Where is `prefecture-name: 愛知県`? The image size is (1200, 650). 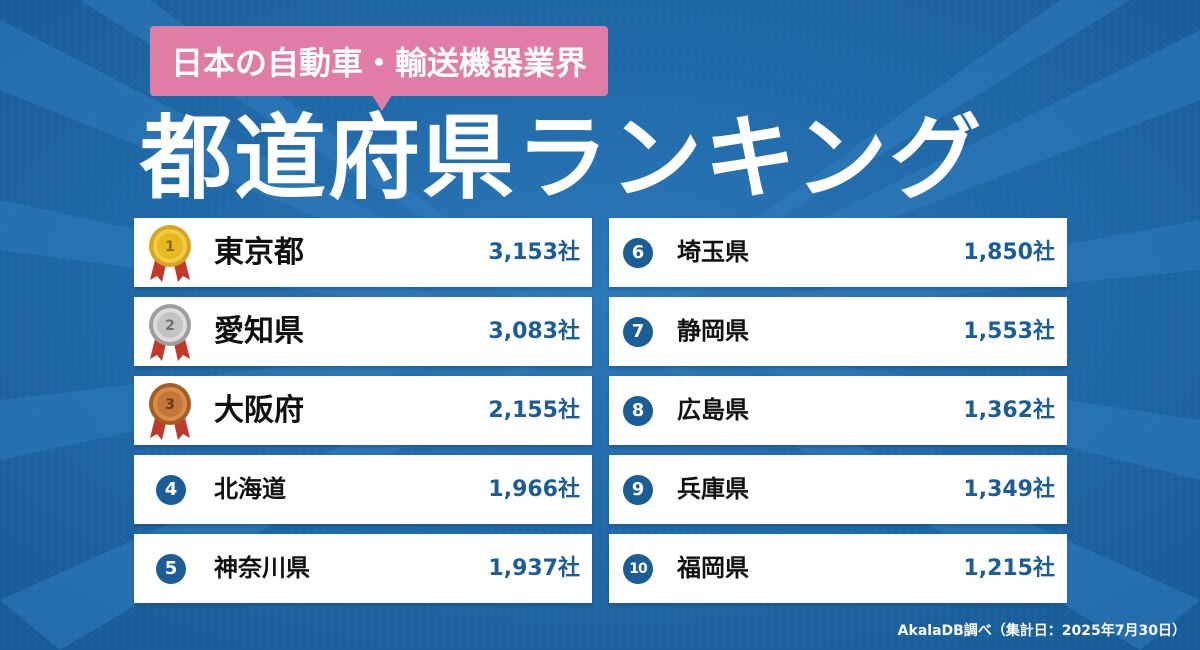 prefecture-name: 愛知県 is located at coordinates (259, 331).